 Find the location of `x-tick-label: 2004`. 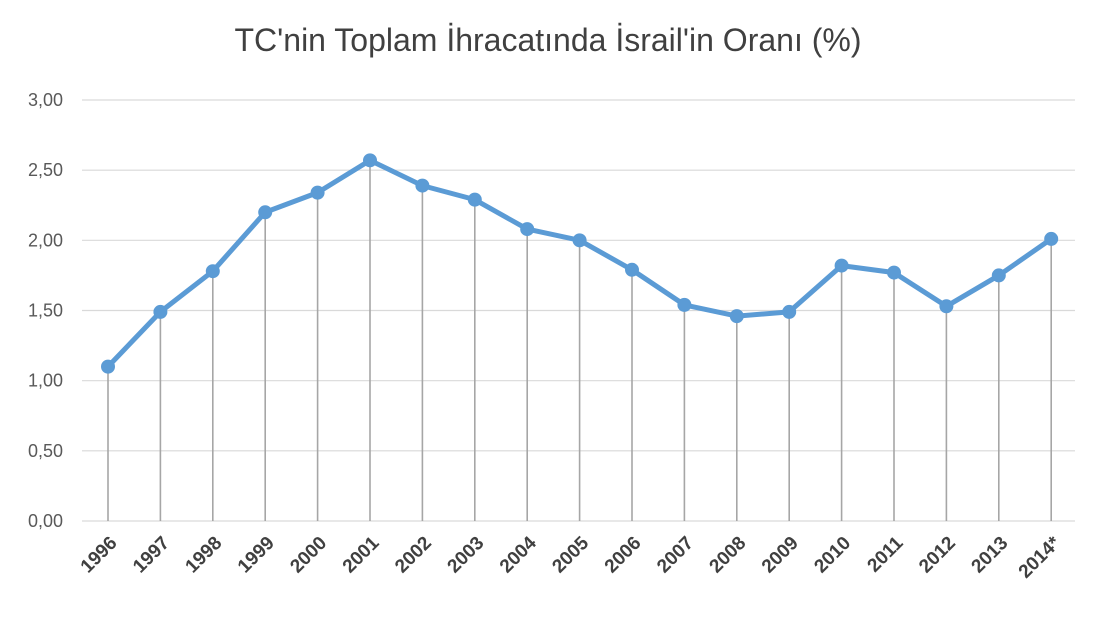

x-tick-label: 2004 is located at coordinates (518, 554).